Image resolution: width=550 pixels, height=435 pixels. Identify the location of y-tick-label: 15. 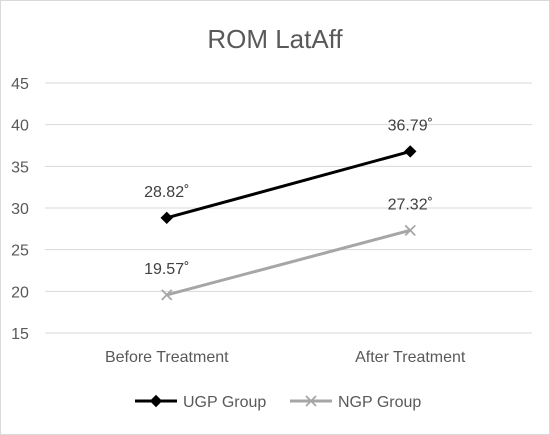
(20, 334).